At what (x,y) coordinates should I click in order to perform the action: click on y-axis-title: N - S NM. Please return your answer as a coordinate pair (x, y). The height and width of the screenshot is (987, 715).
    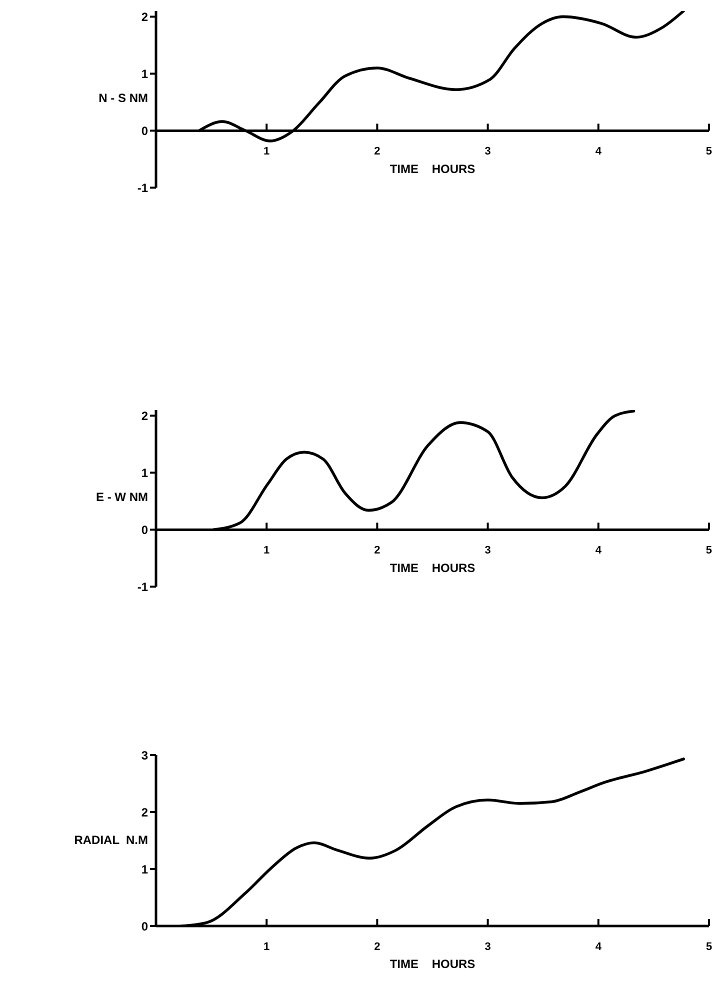
    Looking at the image, I should click on (123, 98).